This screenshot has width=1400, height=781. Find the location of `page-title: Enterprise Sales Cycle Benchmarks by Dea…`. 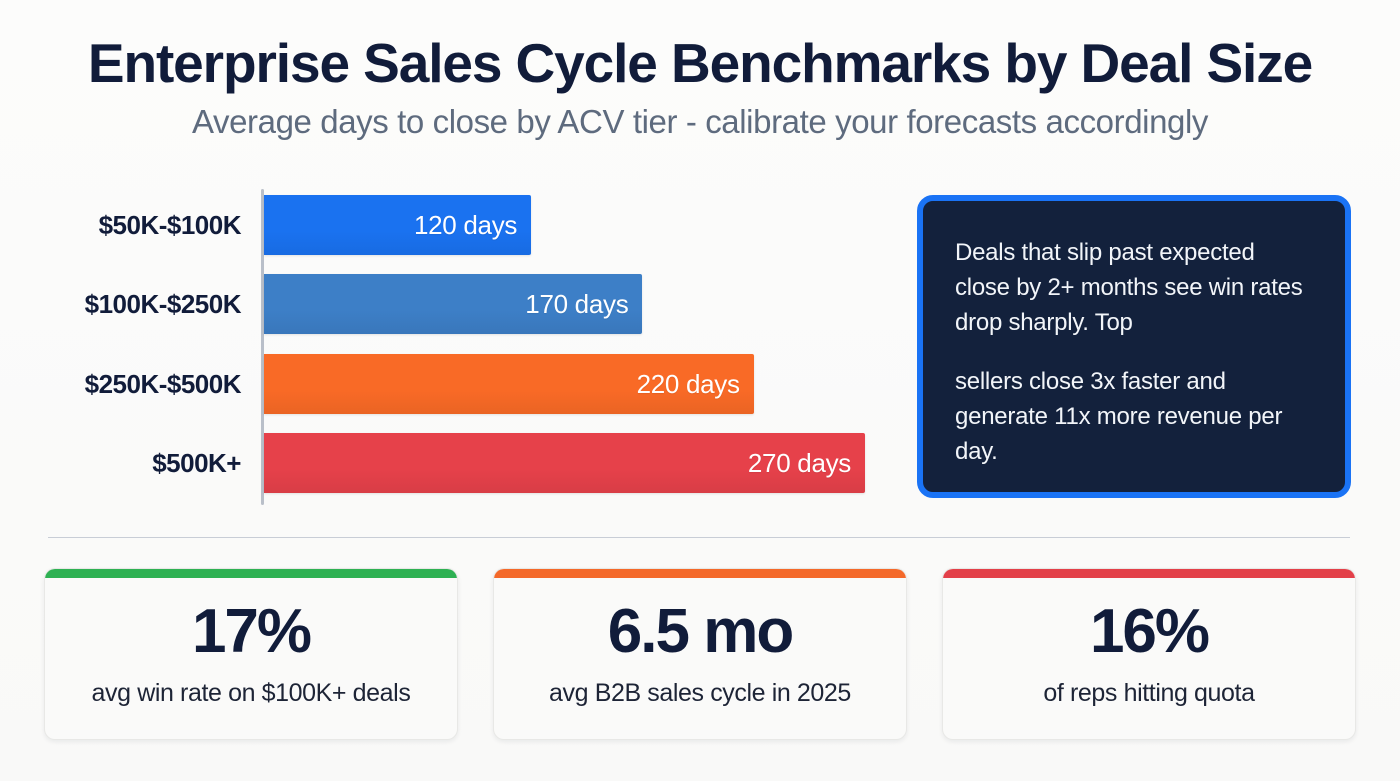

page-title: Enterprise Sales Cycle Benchmarks by Dea… is located at coordinates (700, 63).